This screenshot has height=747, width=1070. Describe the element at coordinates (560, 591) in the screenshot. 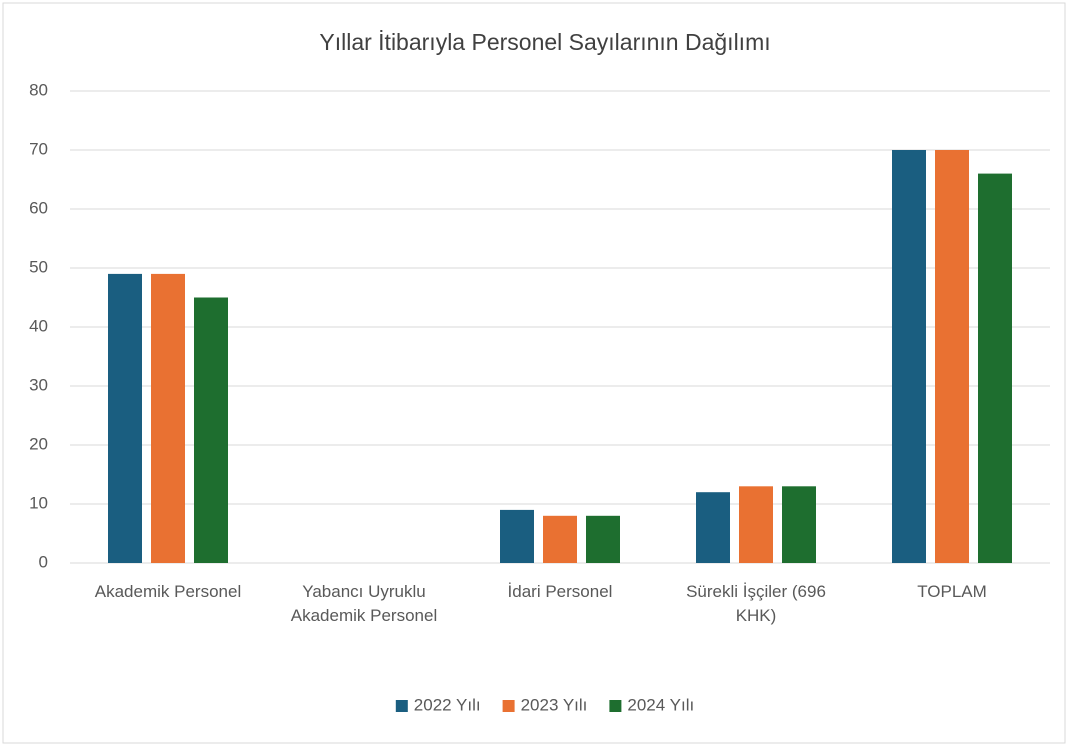

I see `x-tick-label: İdari Personel` at that location.